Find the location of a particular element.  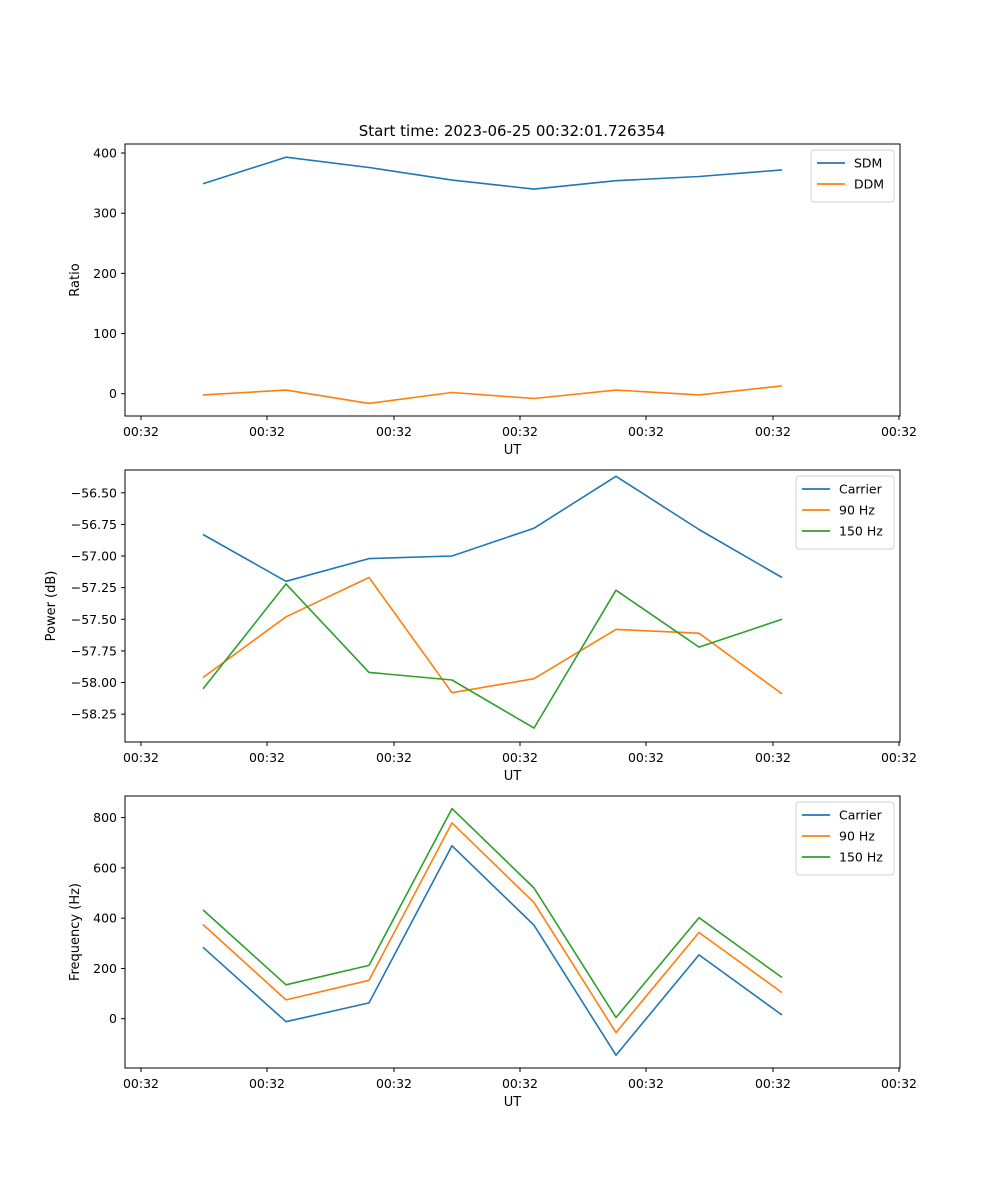

series-line-ddm is located at coordinates (492, 395).